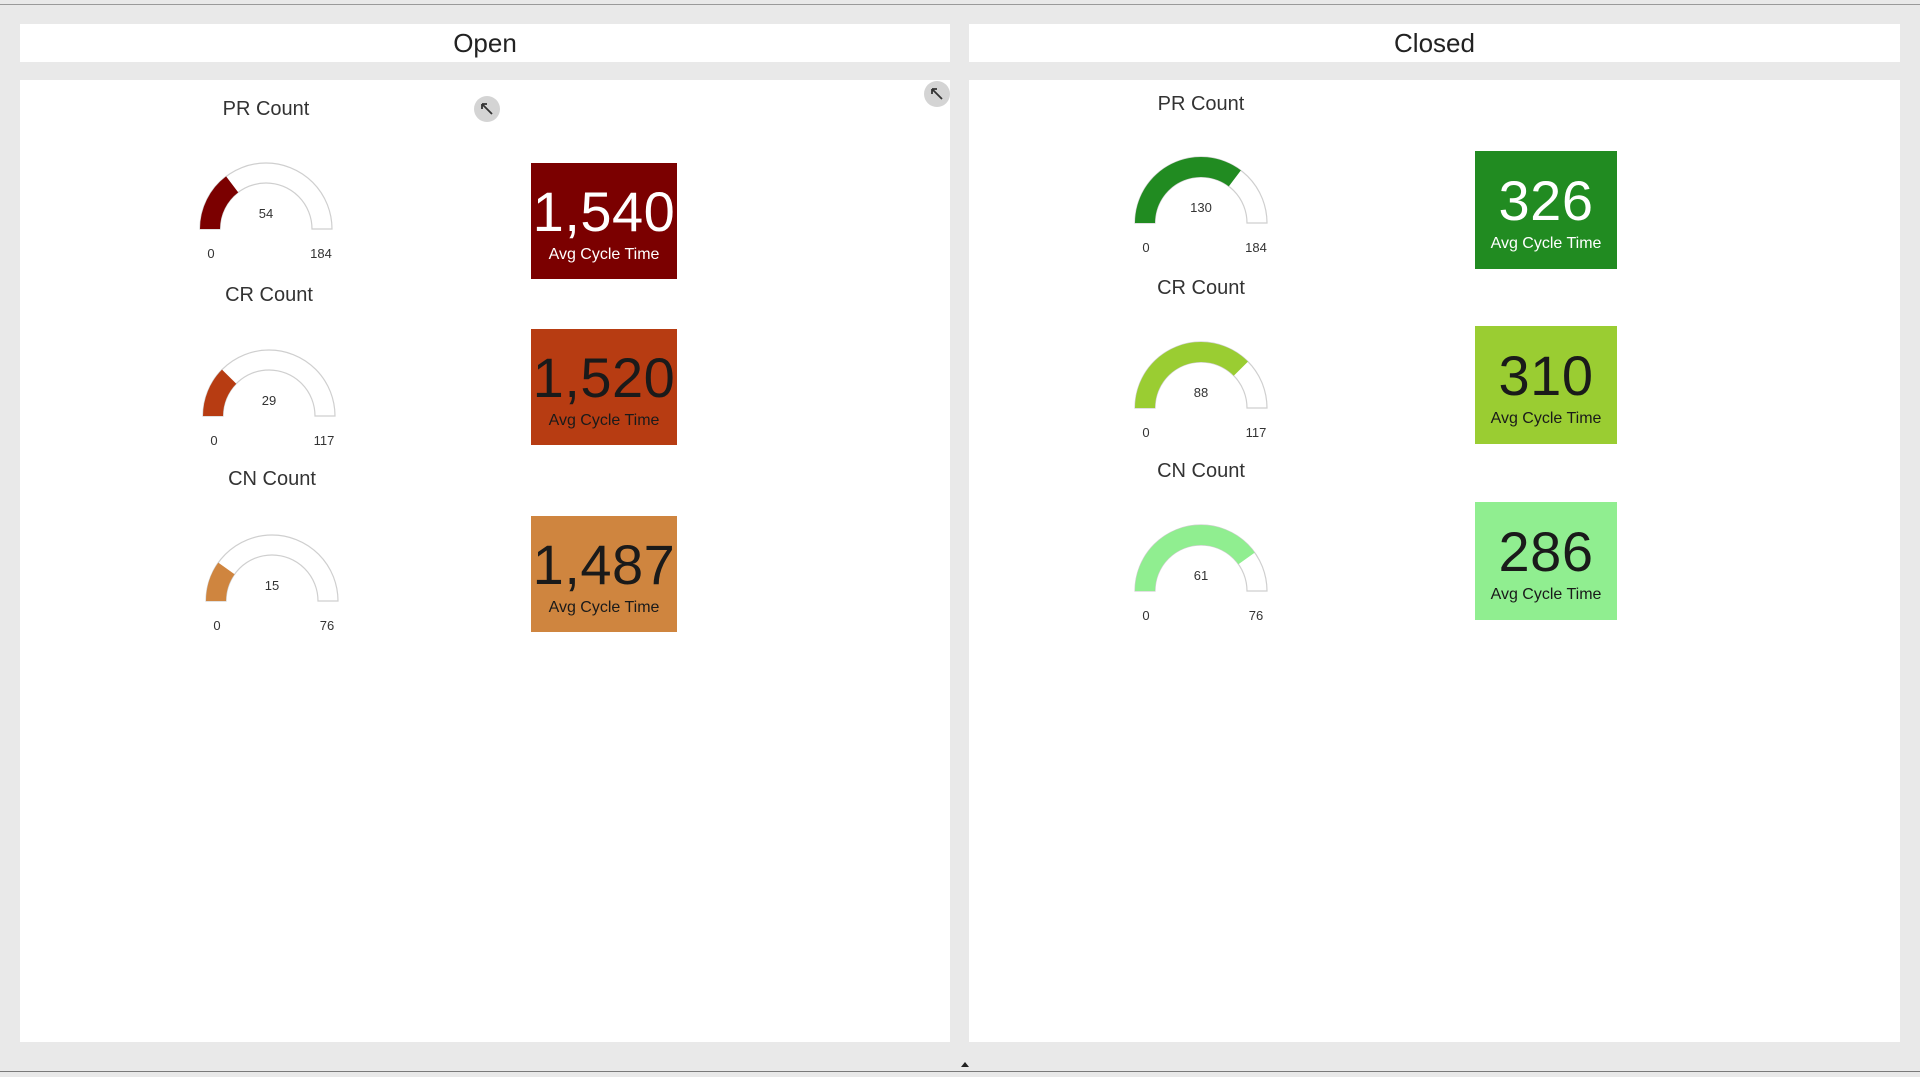  Describe the element at coordinates (1546, 375) in the screenshot. I see `kpi-value: 310` at that location.